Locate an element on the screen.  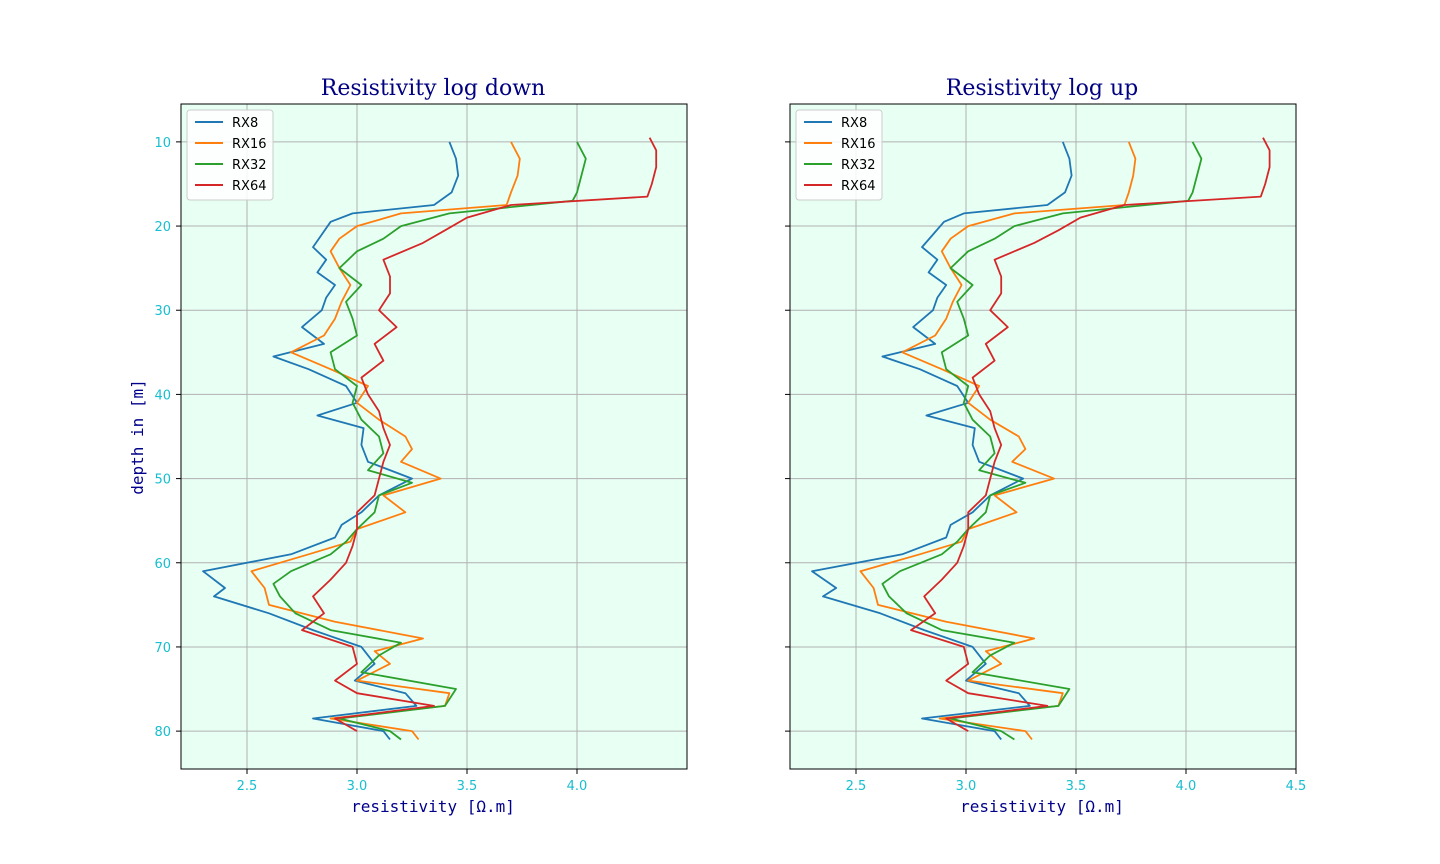
x-tick-label: 4.5 is located at coordinates (1296, 786).